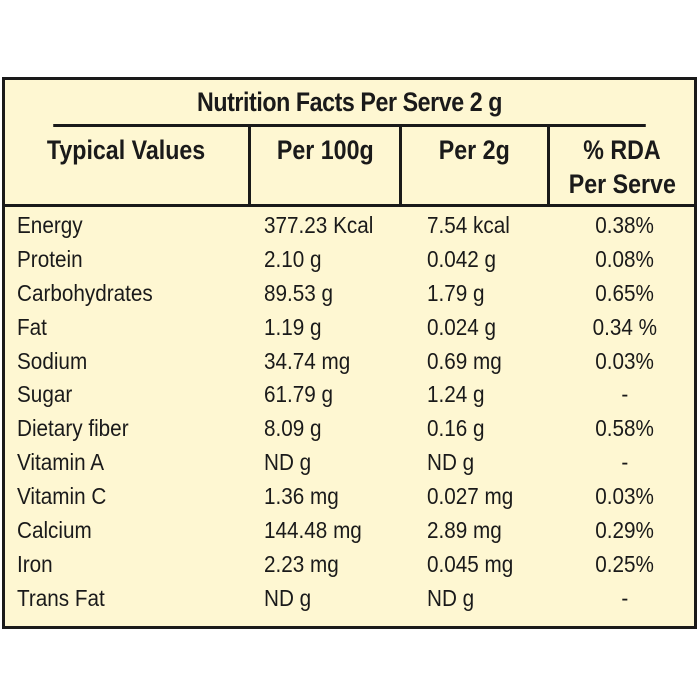 This screenshot has width=700, height=700. I want to click on table-row: Sugar 61.79 g 1.24 g -, so click(349, 395).